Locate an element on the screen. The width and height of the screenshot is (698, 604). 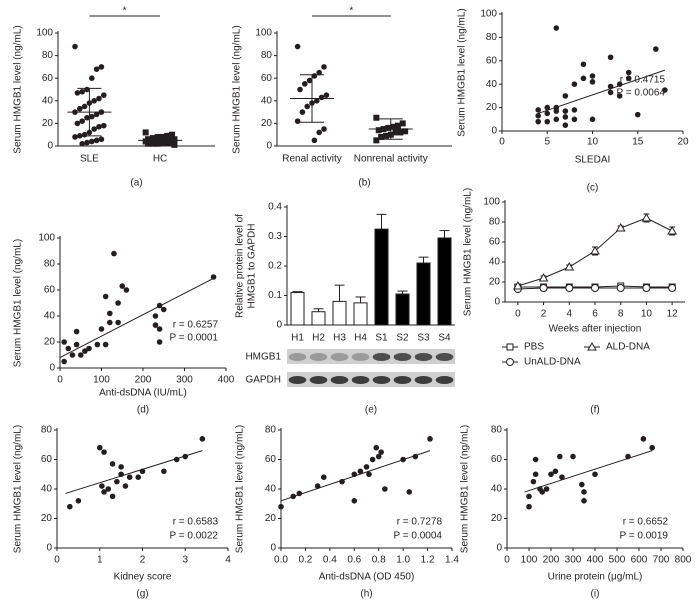
x-tick-label: 1.0 is located at coordinates (403, 560).